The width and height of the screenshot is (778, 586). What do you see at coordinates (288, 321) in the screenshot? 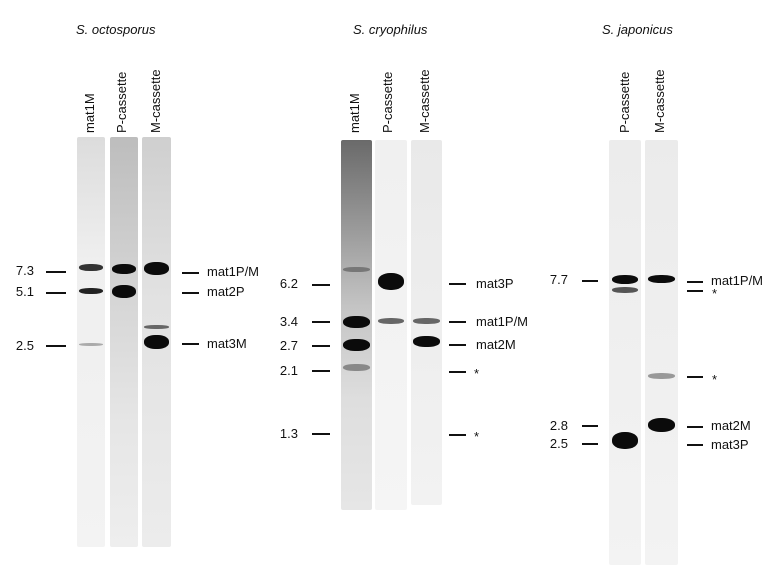
I see `size-marker-label: 3.4` at bounding box center [288, 321].